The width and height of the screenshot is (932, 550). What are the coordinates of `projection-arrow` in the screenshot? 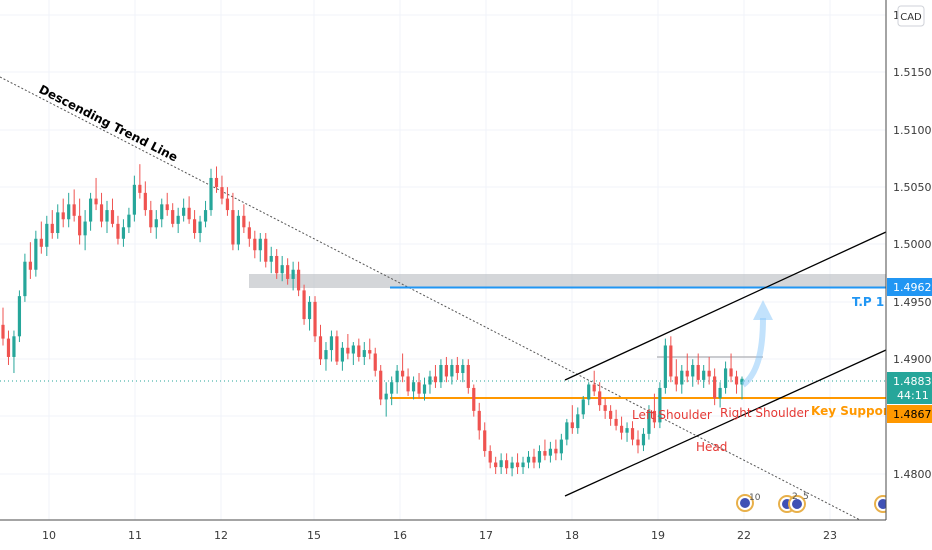 It's located at (757, 344).